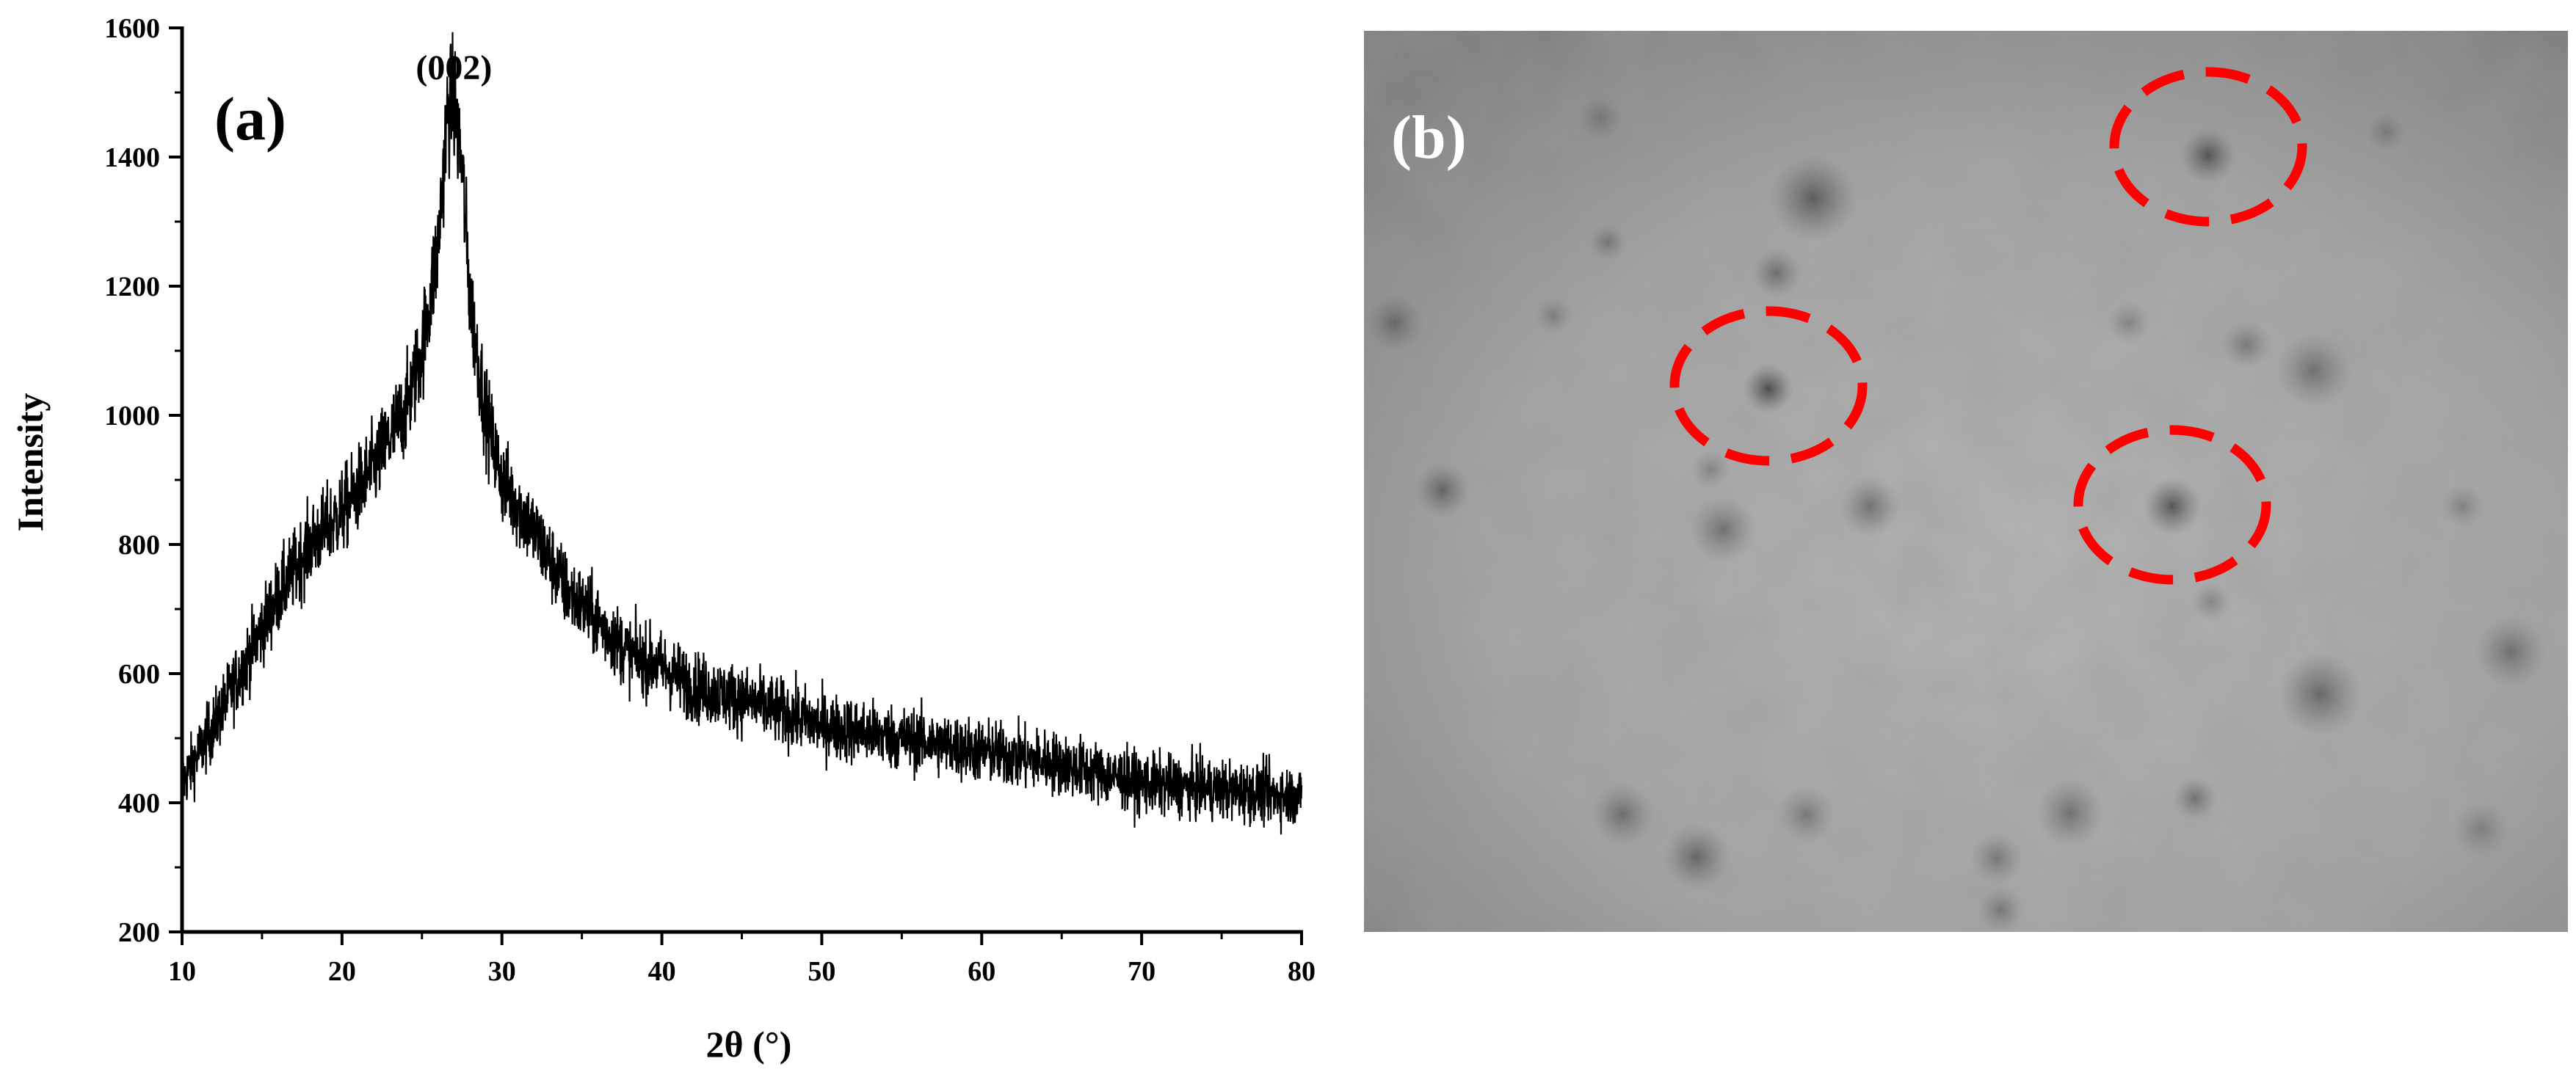 The image size is (2576, 1075). I want to click on y-tick-label: 600, so click(139, 674).